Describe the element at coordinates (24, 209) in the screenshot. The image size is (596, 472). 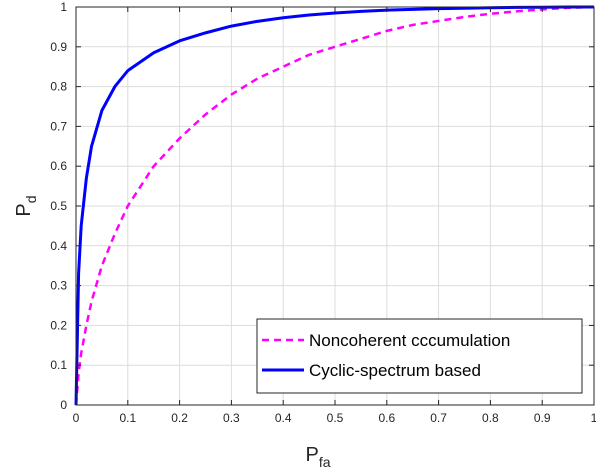
I see `y-axis-label-main: P` at that location.